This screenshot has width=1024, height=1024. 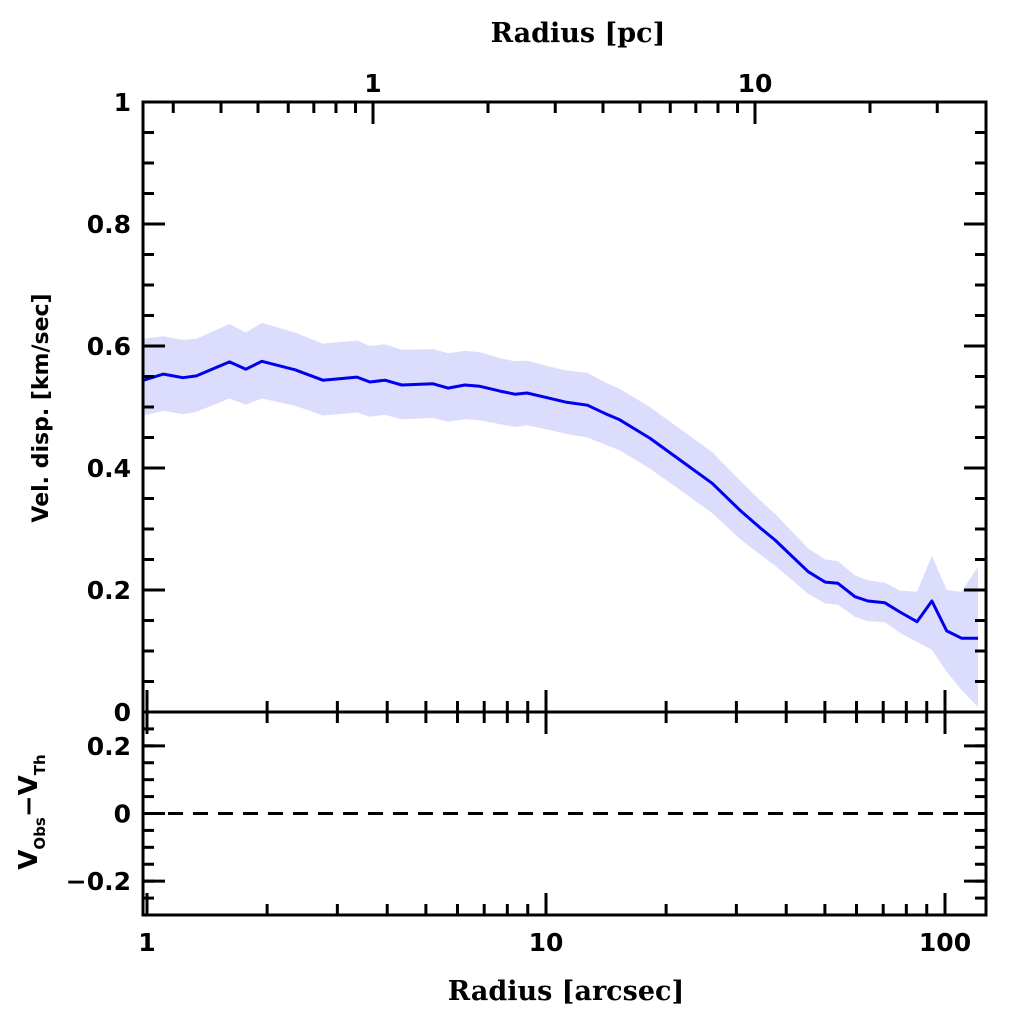 I want to click on top-x-tick-label: 1, so click(x=372, y=83).